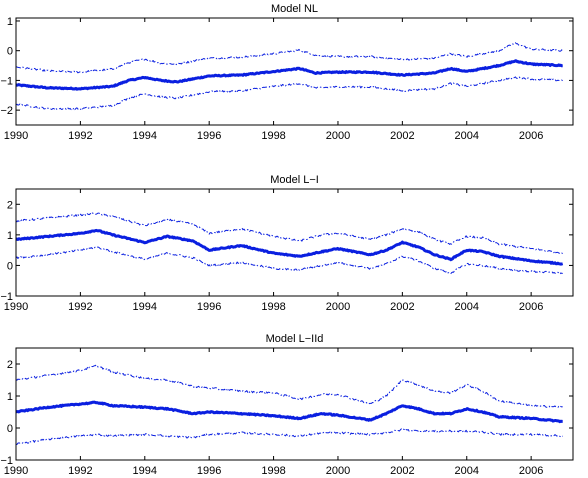  Describe the element at coordinates (294, 9) in the screenshot. I see `subplot-title: Model NL` at that location.